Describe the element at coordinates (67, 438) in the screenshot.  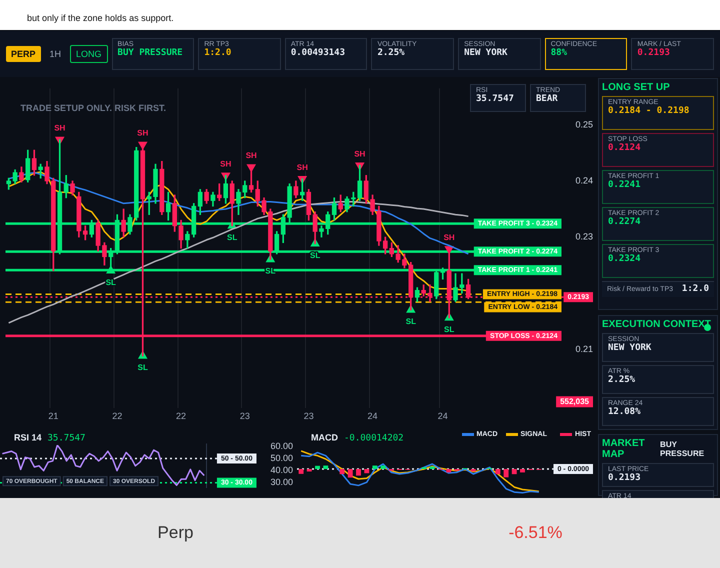
I see `chart-subtitle: 35.7547` at that location.